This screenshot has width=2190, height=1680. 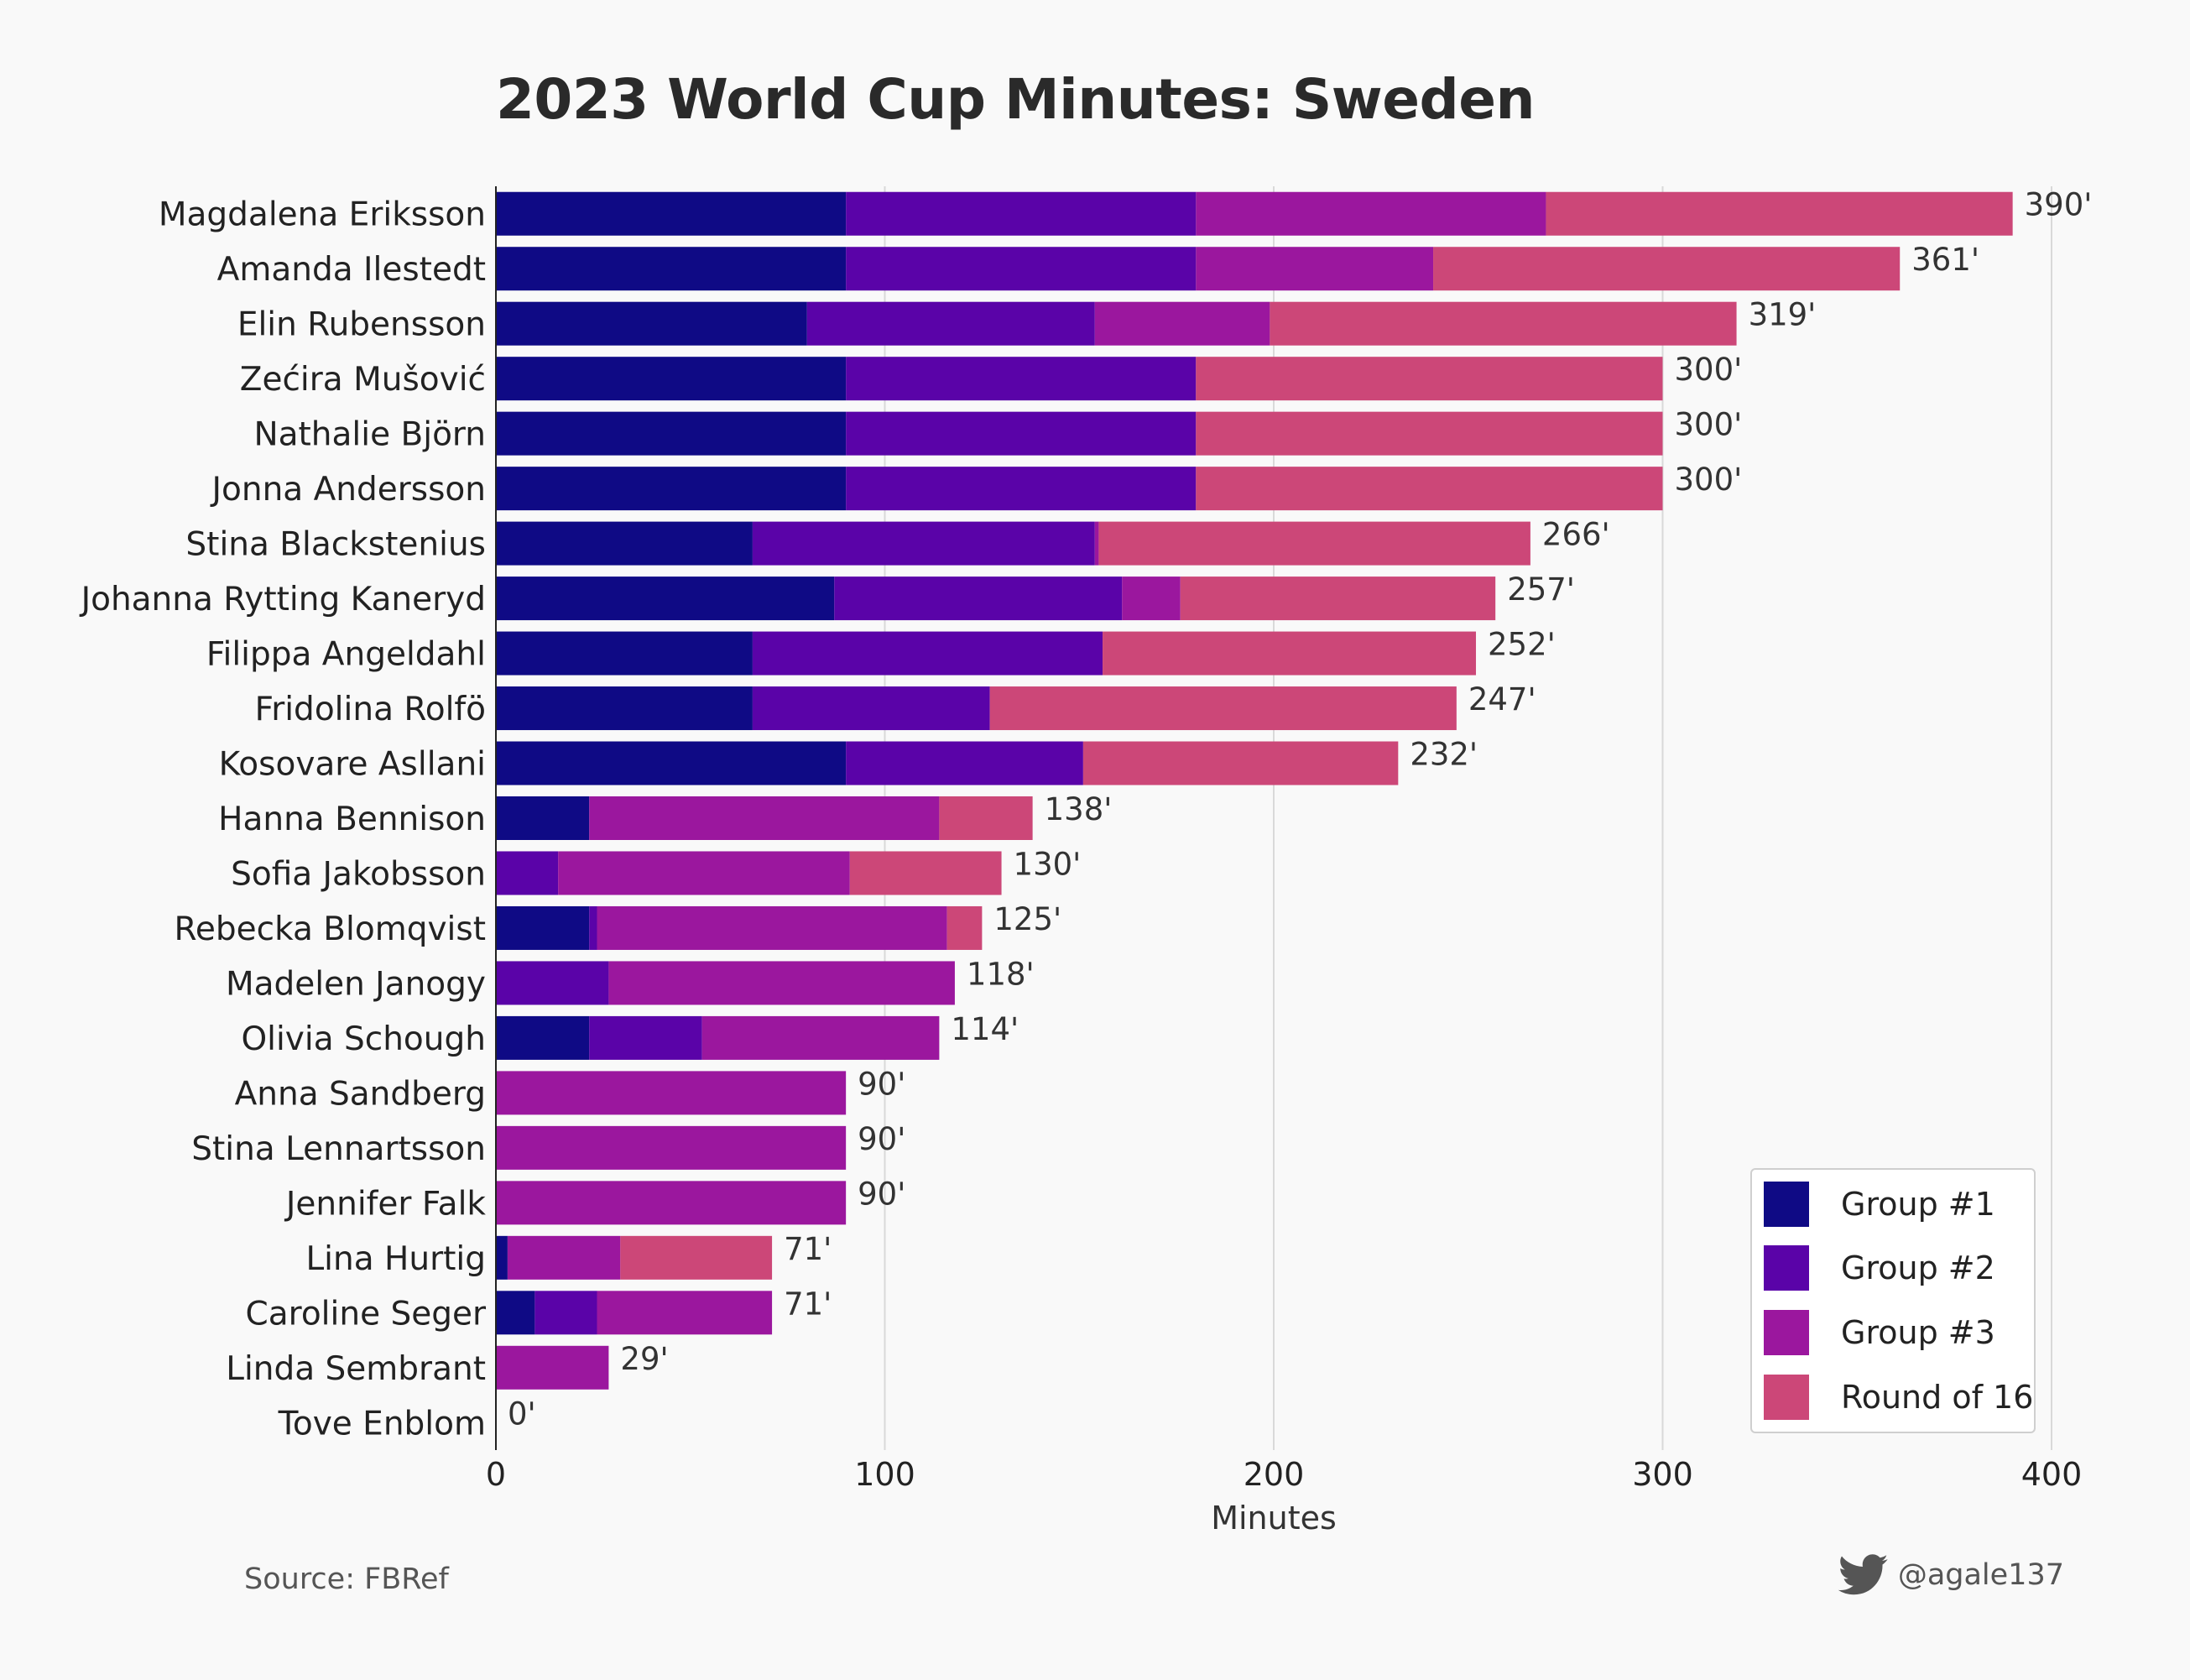 What do you see at coordinates (1783, 315) in the screenshot?
I see `bar-total-label: 319'` at bounding box center [1783, 315].